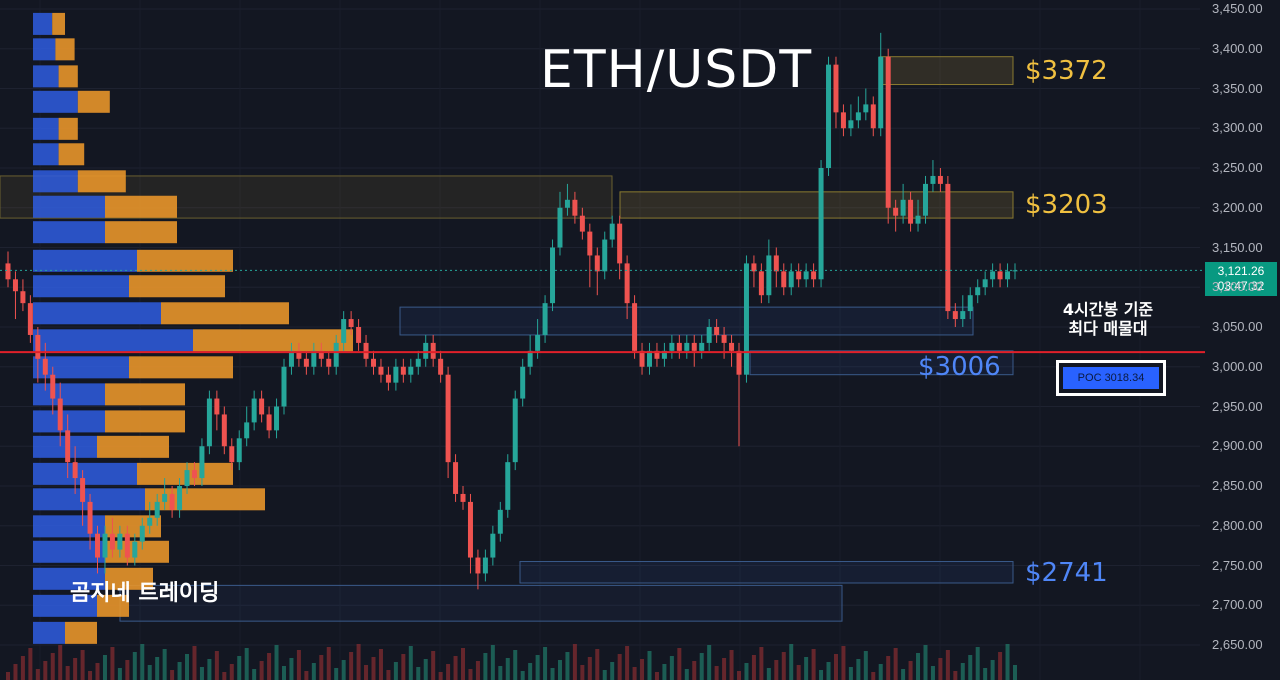 This screenshot has width=1280, height=680. I want to click on bar-countdown: 03:47:32, so click(1241, 286).